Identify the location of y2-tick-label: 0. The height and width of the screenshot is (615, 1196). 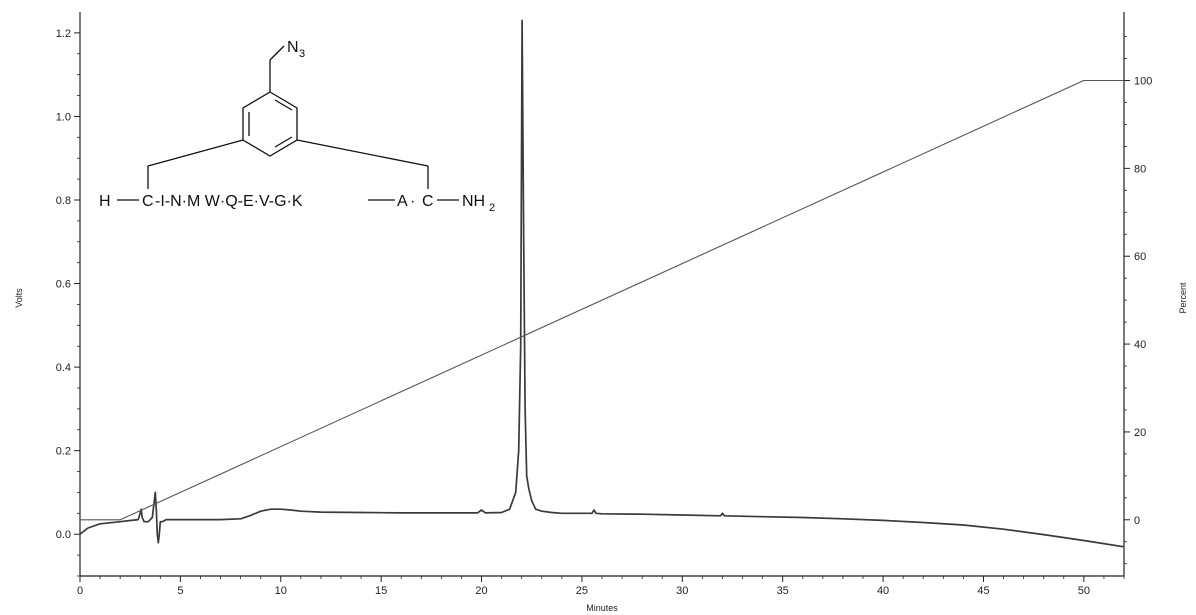
(1137, 521).